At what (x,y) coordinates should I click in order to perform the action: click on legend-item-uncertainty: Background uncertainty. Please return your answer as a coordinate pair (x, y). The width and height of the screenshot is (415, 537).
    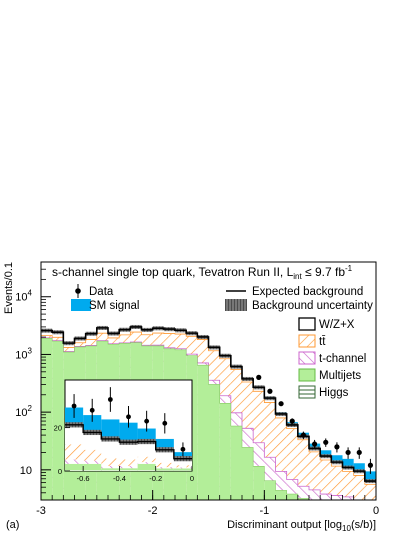
    Looking at the image, I should click on (299, 305).